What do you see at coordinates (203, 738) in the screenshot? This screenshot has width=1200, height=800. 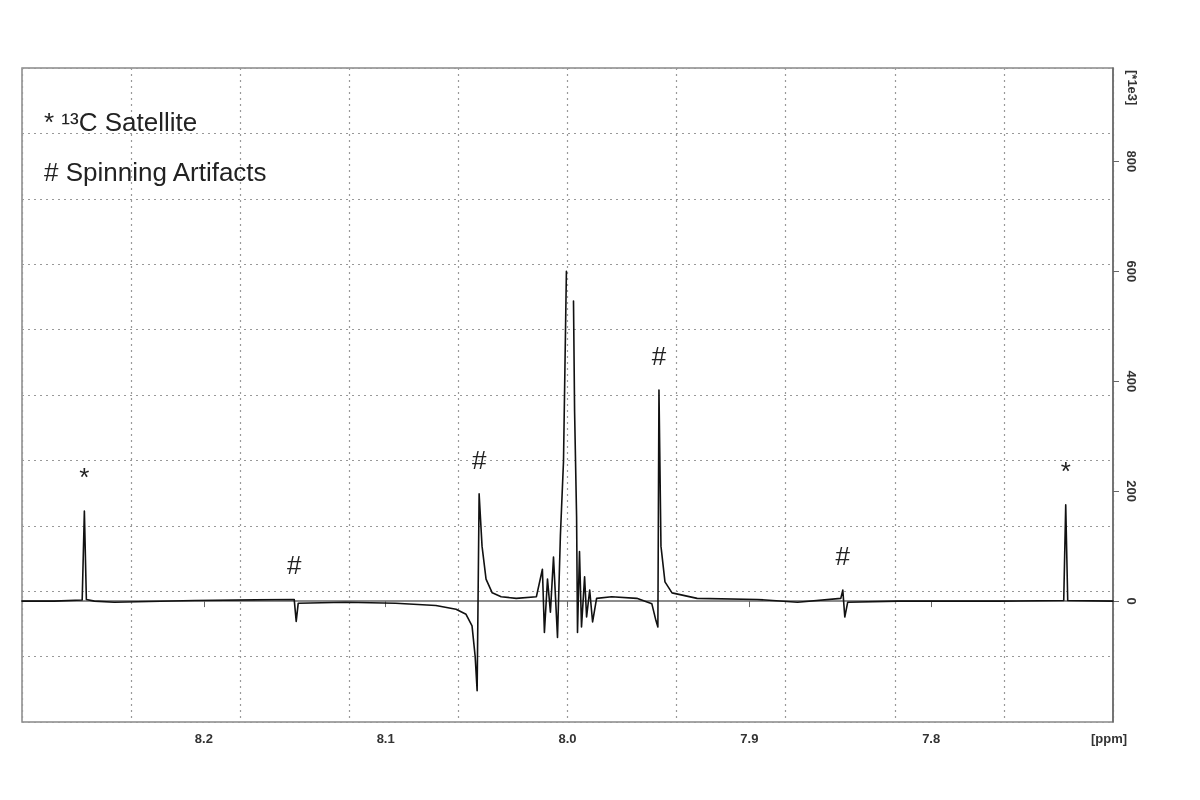 I see `x-tick-label: 8.2` at bounding box center [203, 738].